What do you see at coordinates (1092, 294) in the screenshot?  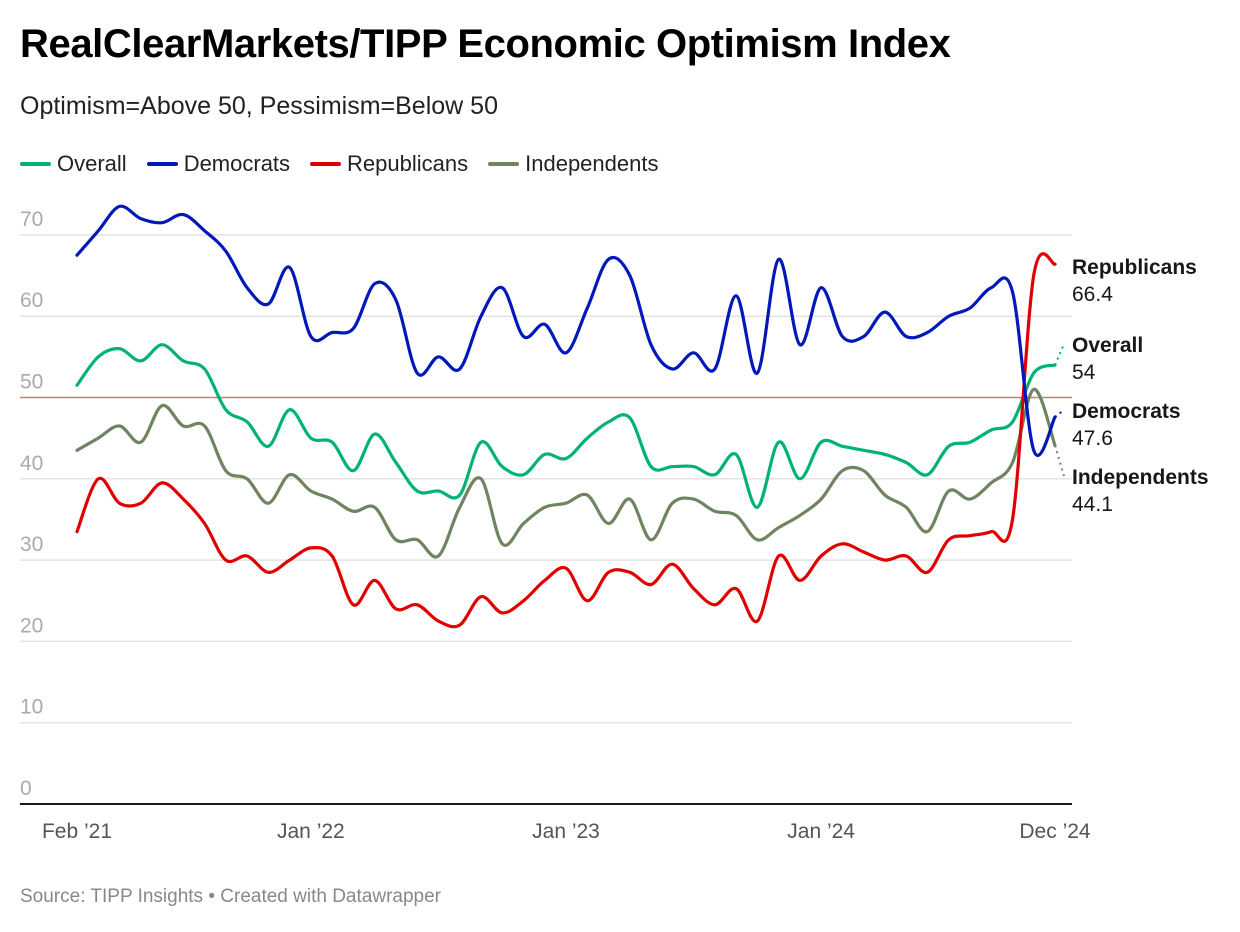 I see `end-label-value: 66.4` at bounding box center [1092, 294].